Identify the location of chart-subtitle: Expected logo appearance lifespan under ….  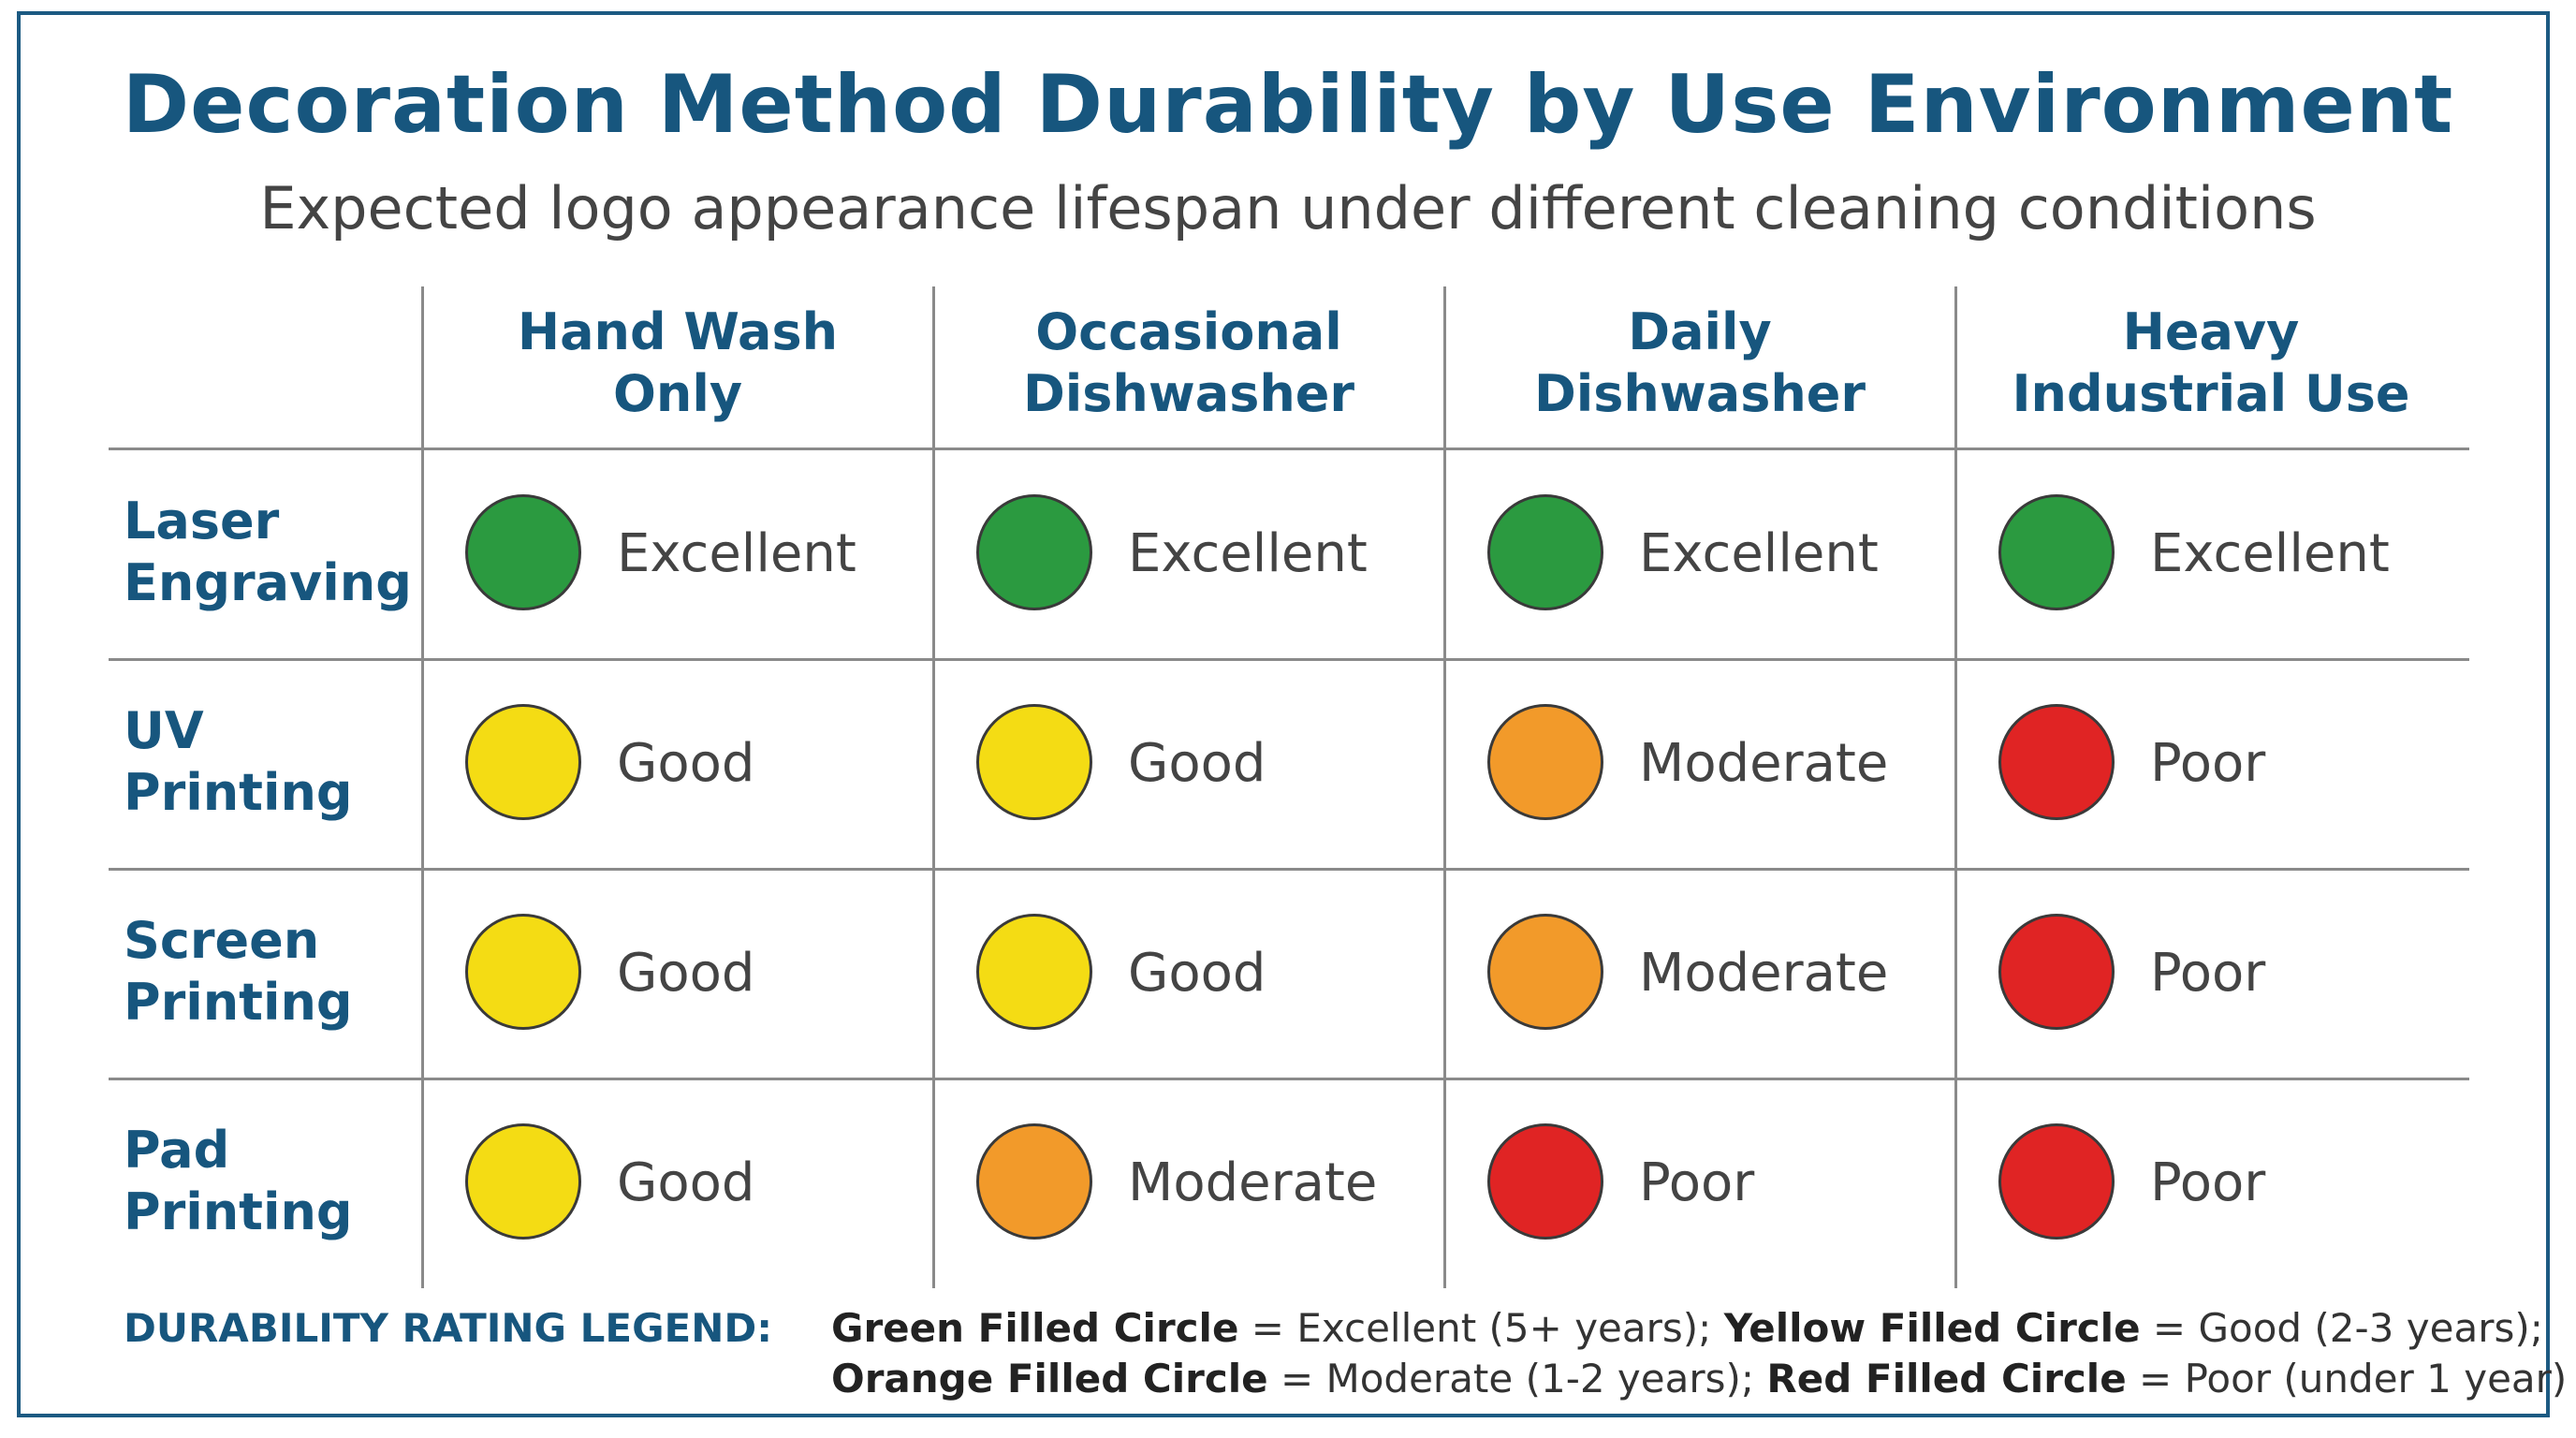
(1288, 208).